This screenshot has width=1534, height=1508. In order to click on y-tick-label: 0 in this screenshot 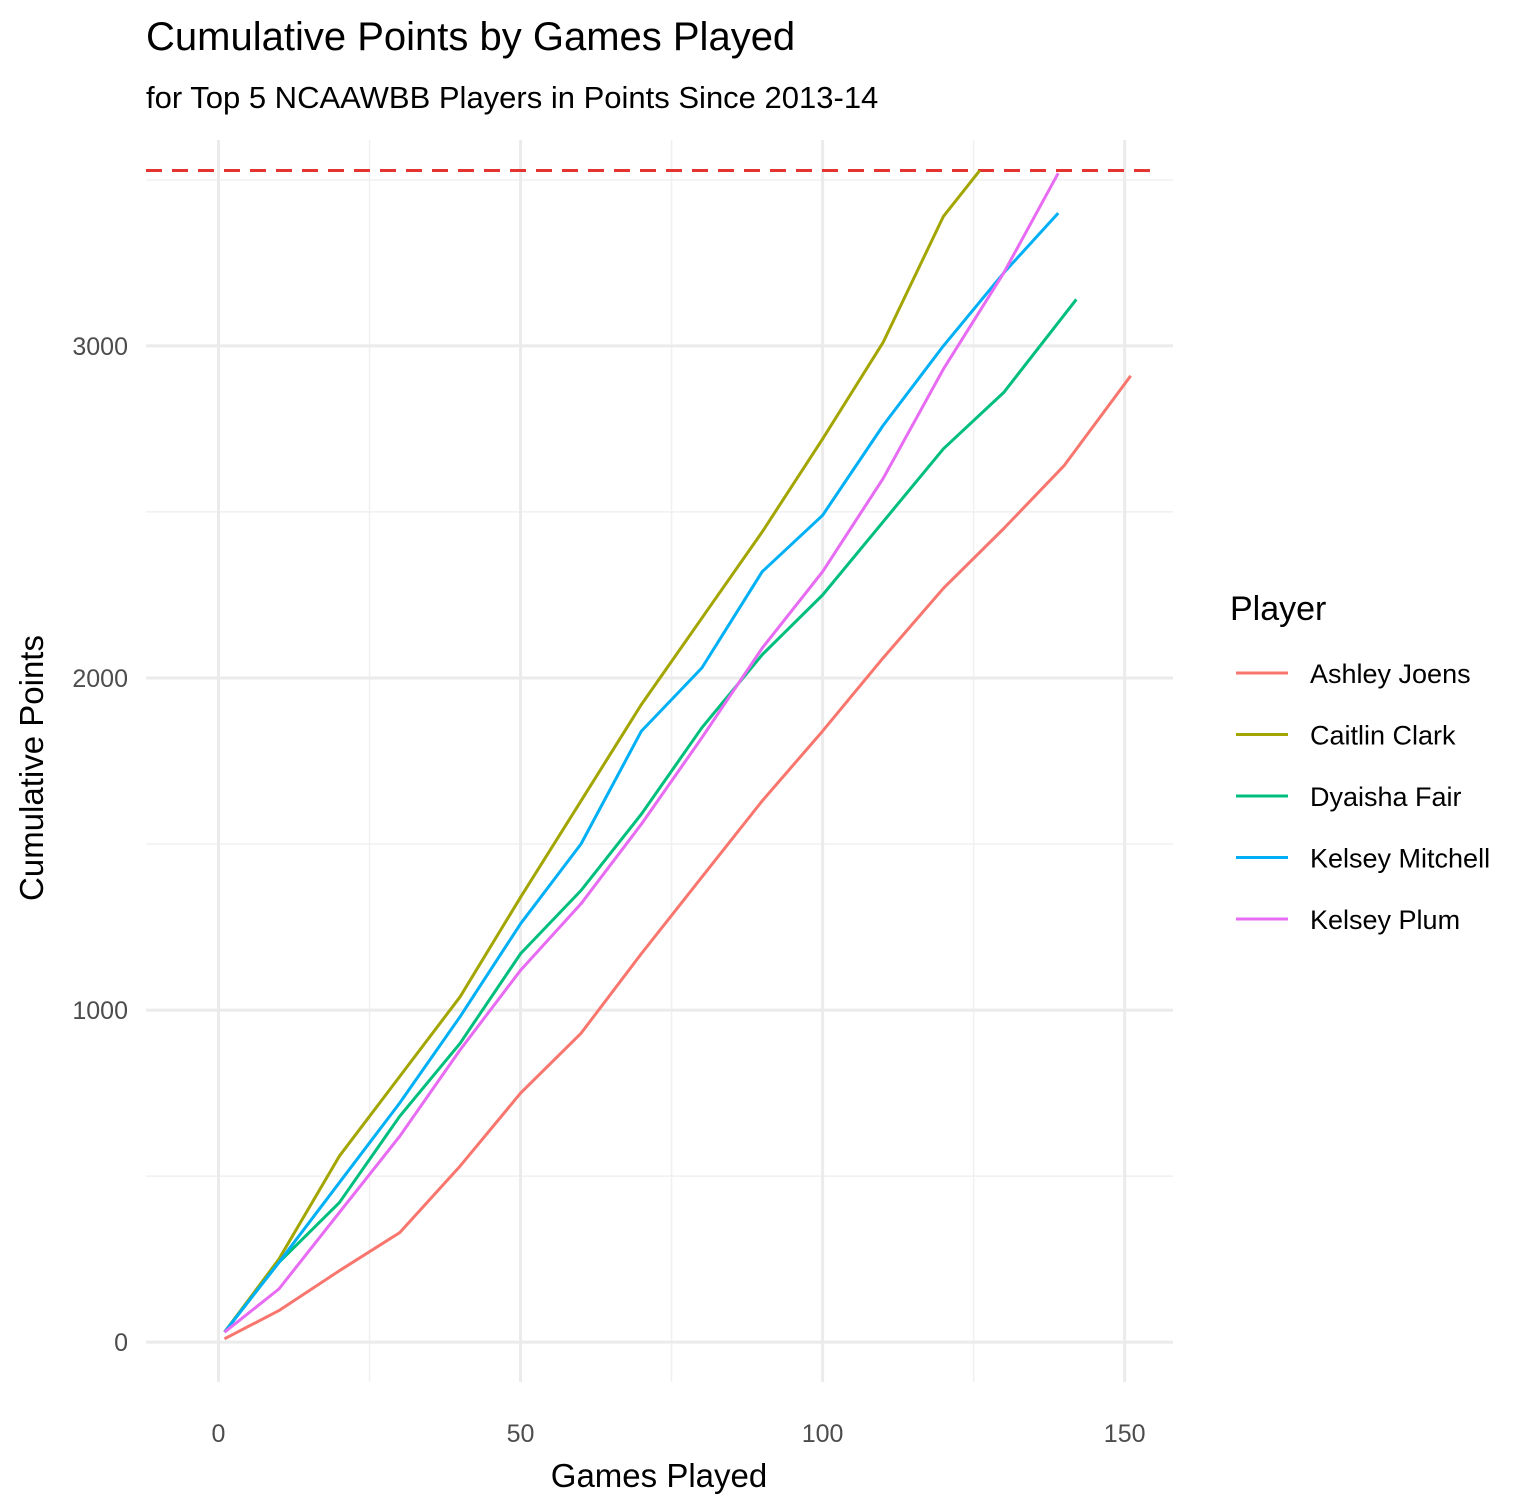, I will do `click(121, 1343)`.